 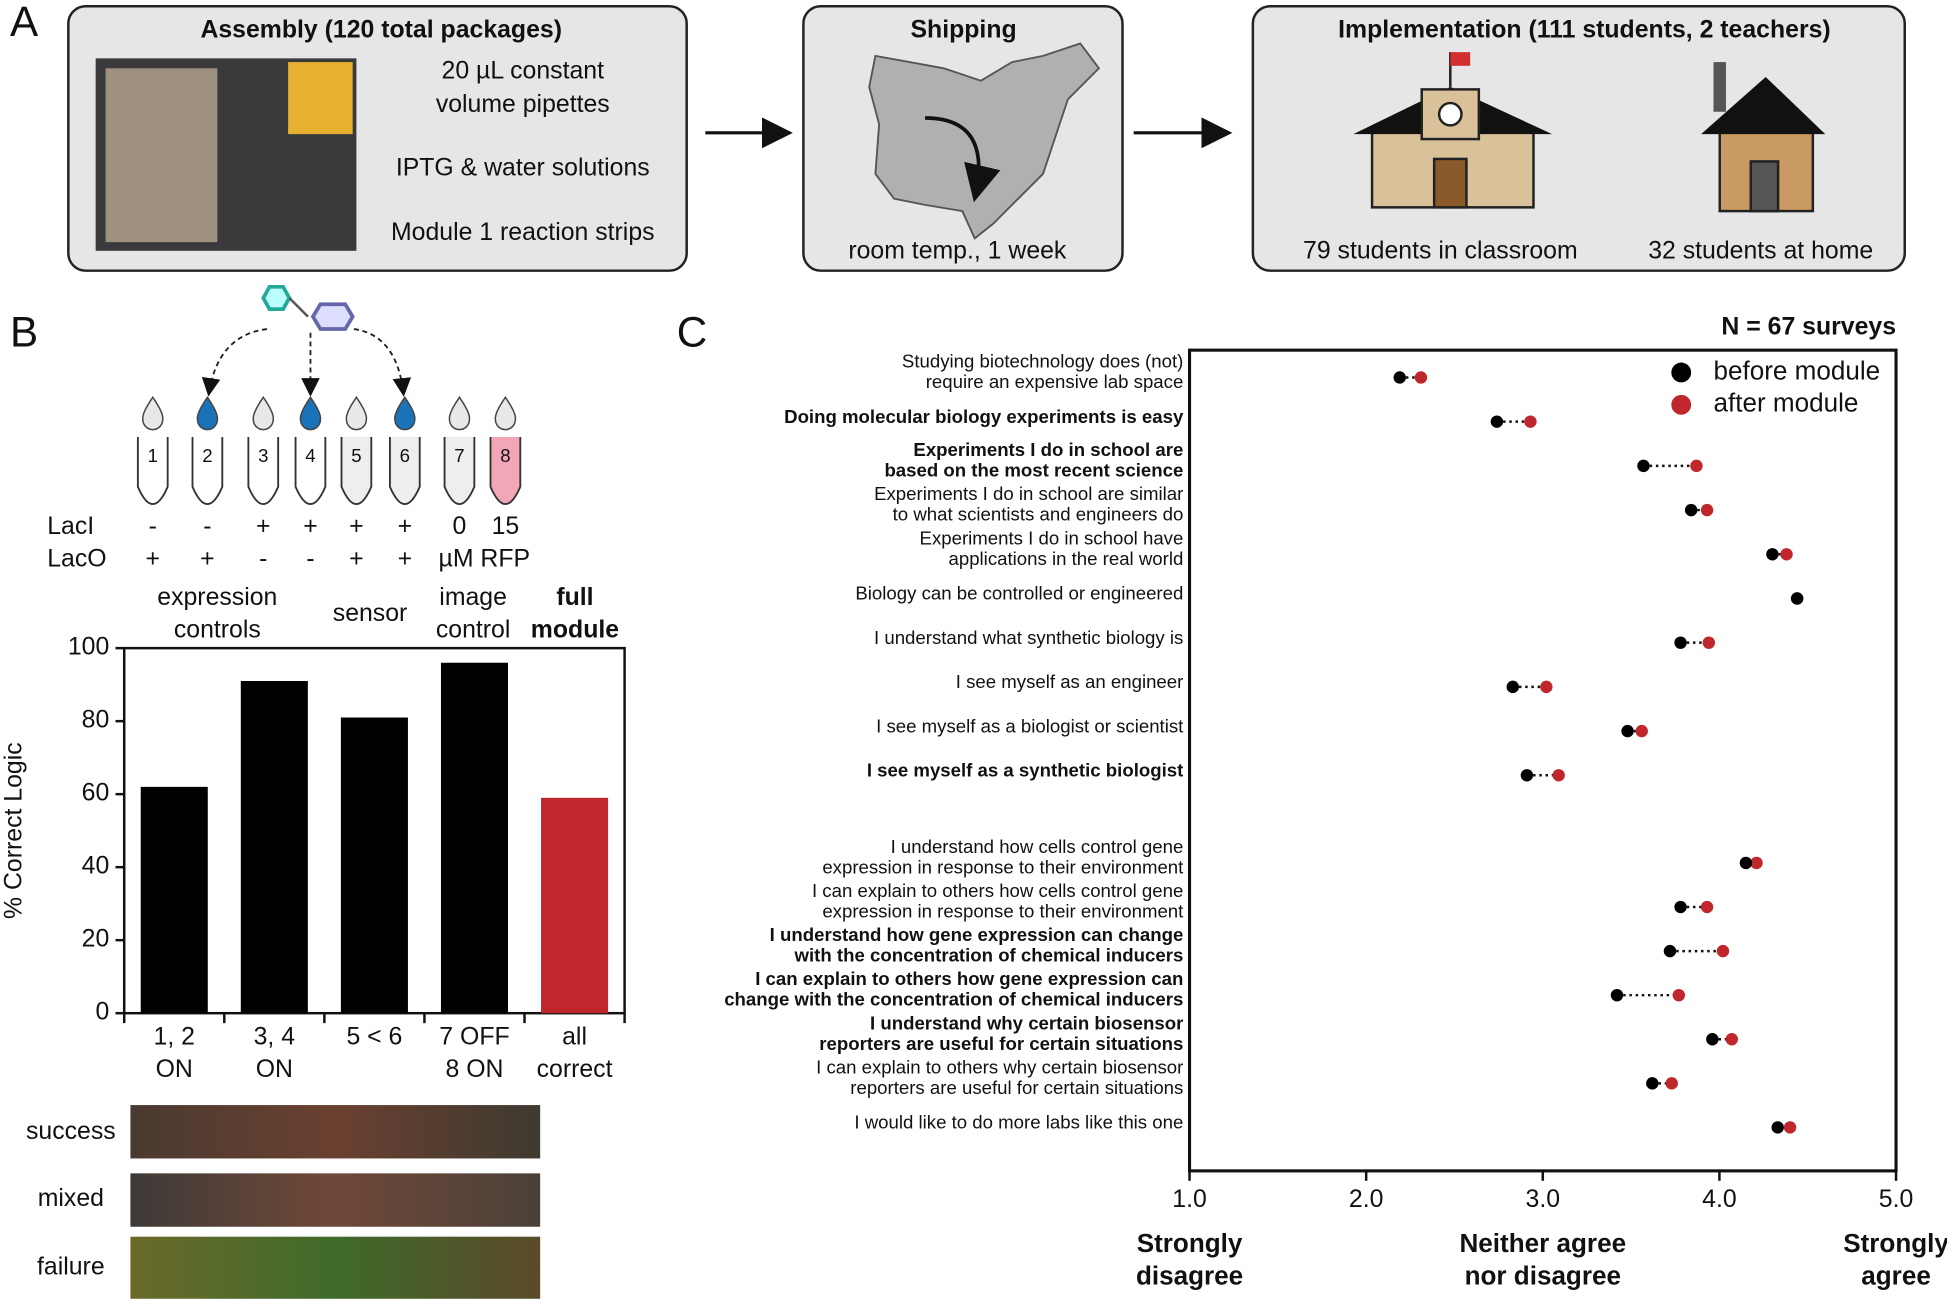 I want to click on statement: I see myself as an engineer, so click(x=1070, y=681).